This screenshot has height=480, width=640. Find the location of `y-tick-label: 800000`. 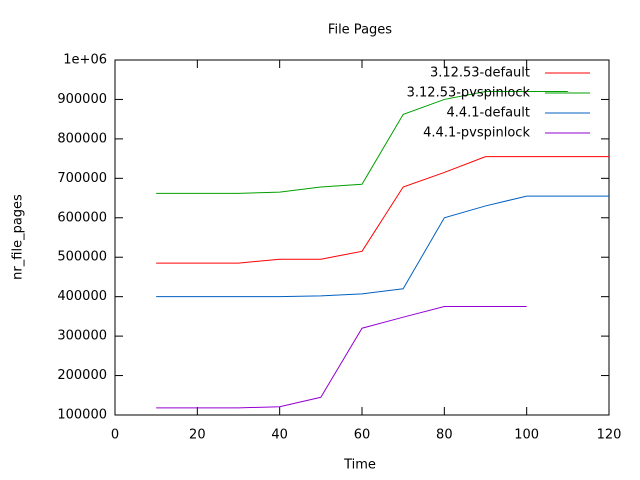

y-tick-label: 800000 is located at coordinates (82, 138).